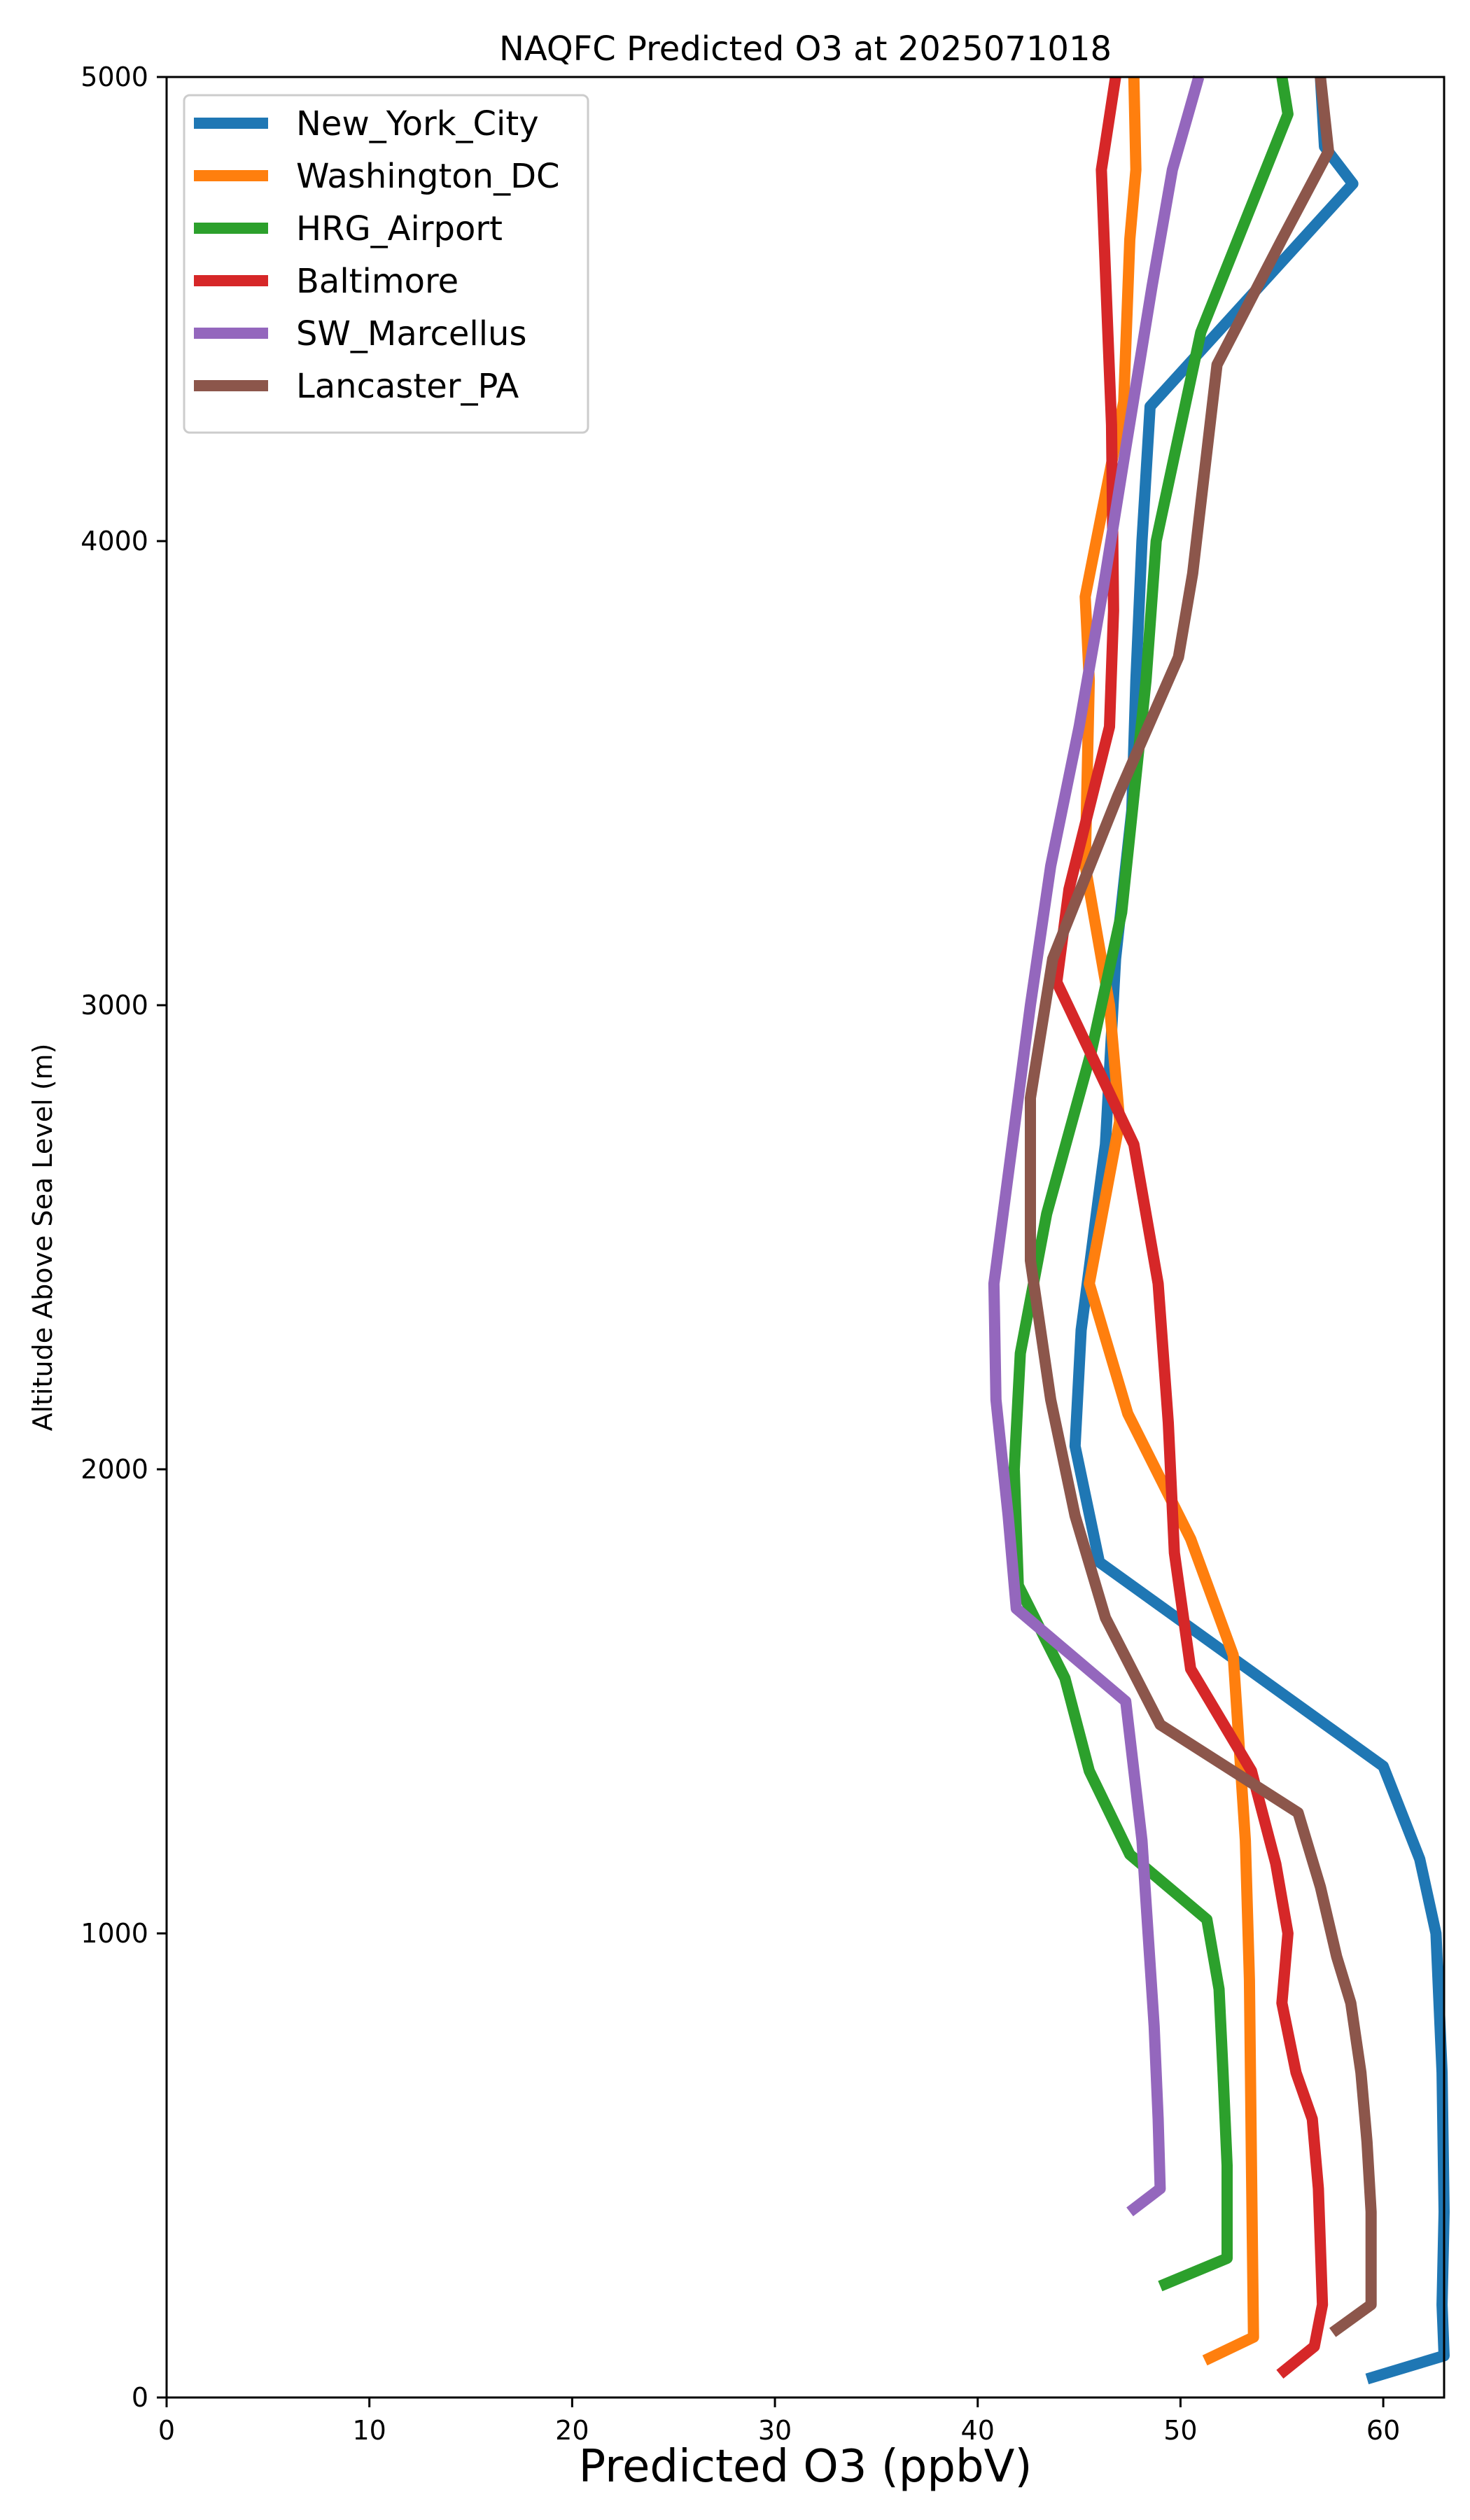 Image resolution: width=1470 pixels, height=2520 pixels. What do you see at coordinates (42, 1238) in the screenshot?
I see `y-axis-label: Altitude Above Sea Level (m)` at bounding box center [42, 1238].